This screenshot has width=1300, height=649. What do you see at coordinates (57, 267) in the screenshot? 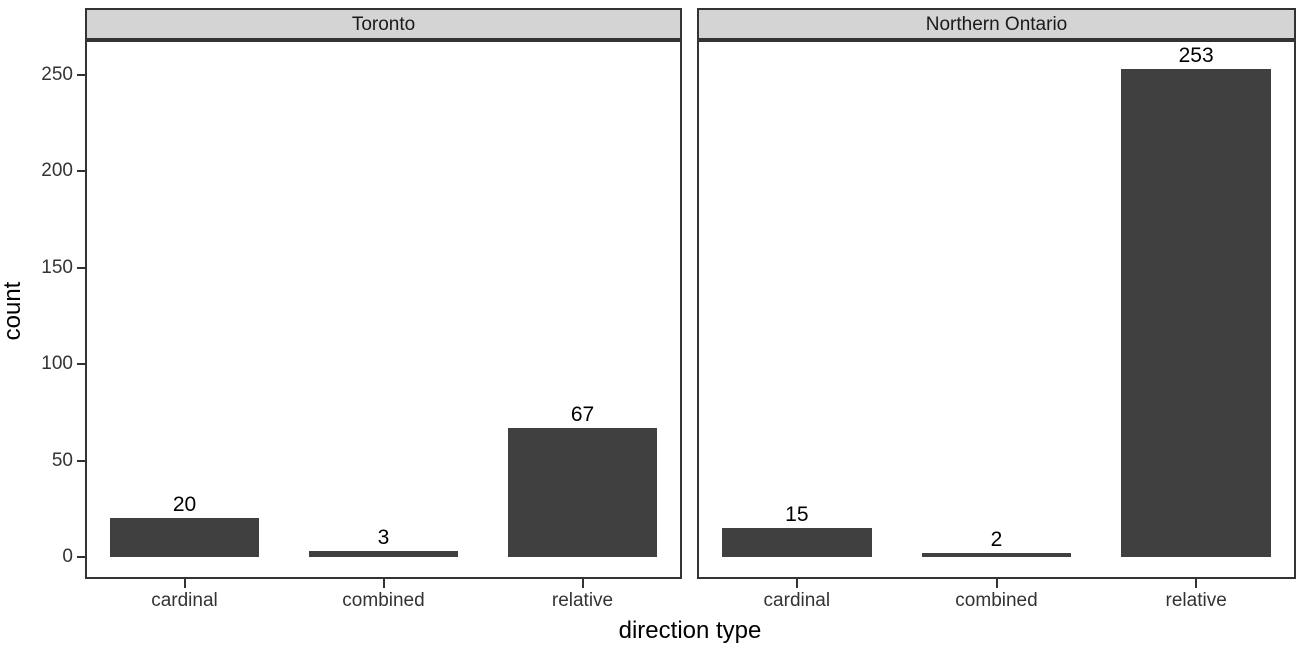
I see `y-tick-label: 150` at bounding box center [57, 267].